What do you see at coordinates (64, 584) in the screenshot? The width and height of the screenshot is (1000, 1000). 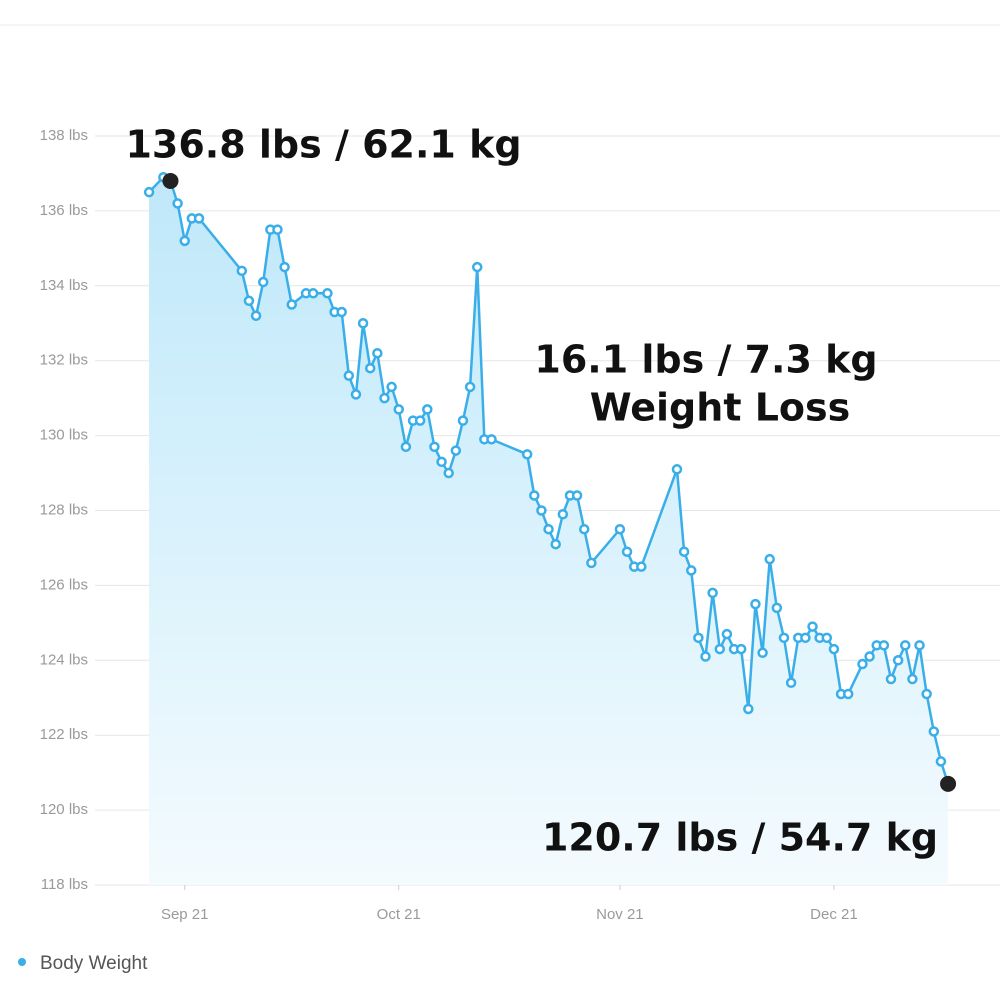 I see `y-tick-label: 126 lbs` at bounding box center [64, 584].